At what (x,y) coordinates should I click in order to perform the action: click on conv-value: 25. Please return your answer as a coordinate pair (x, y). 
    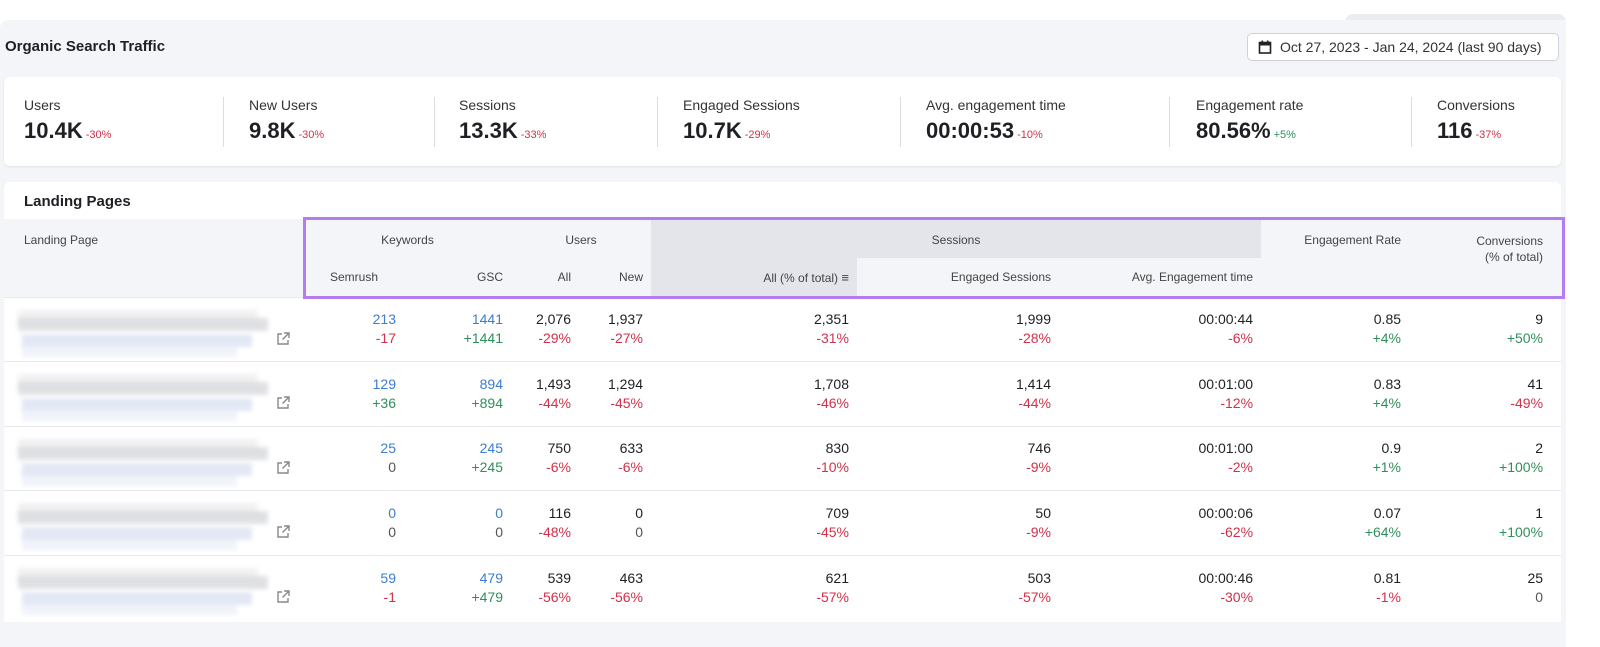
    Looking at the image, I should click on (1535, 577).